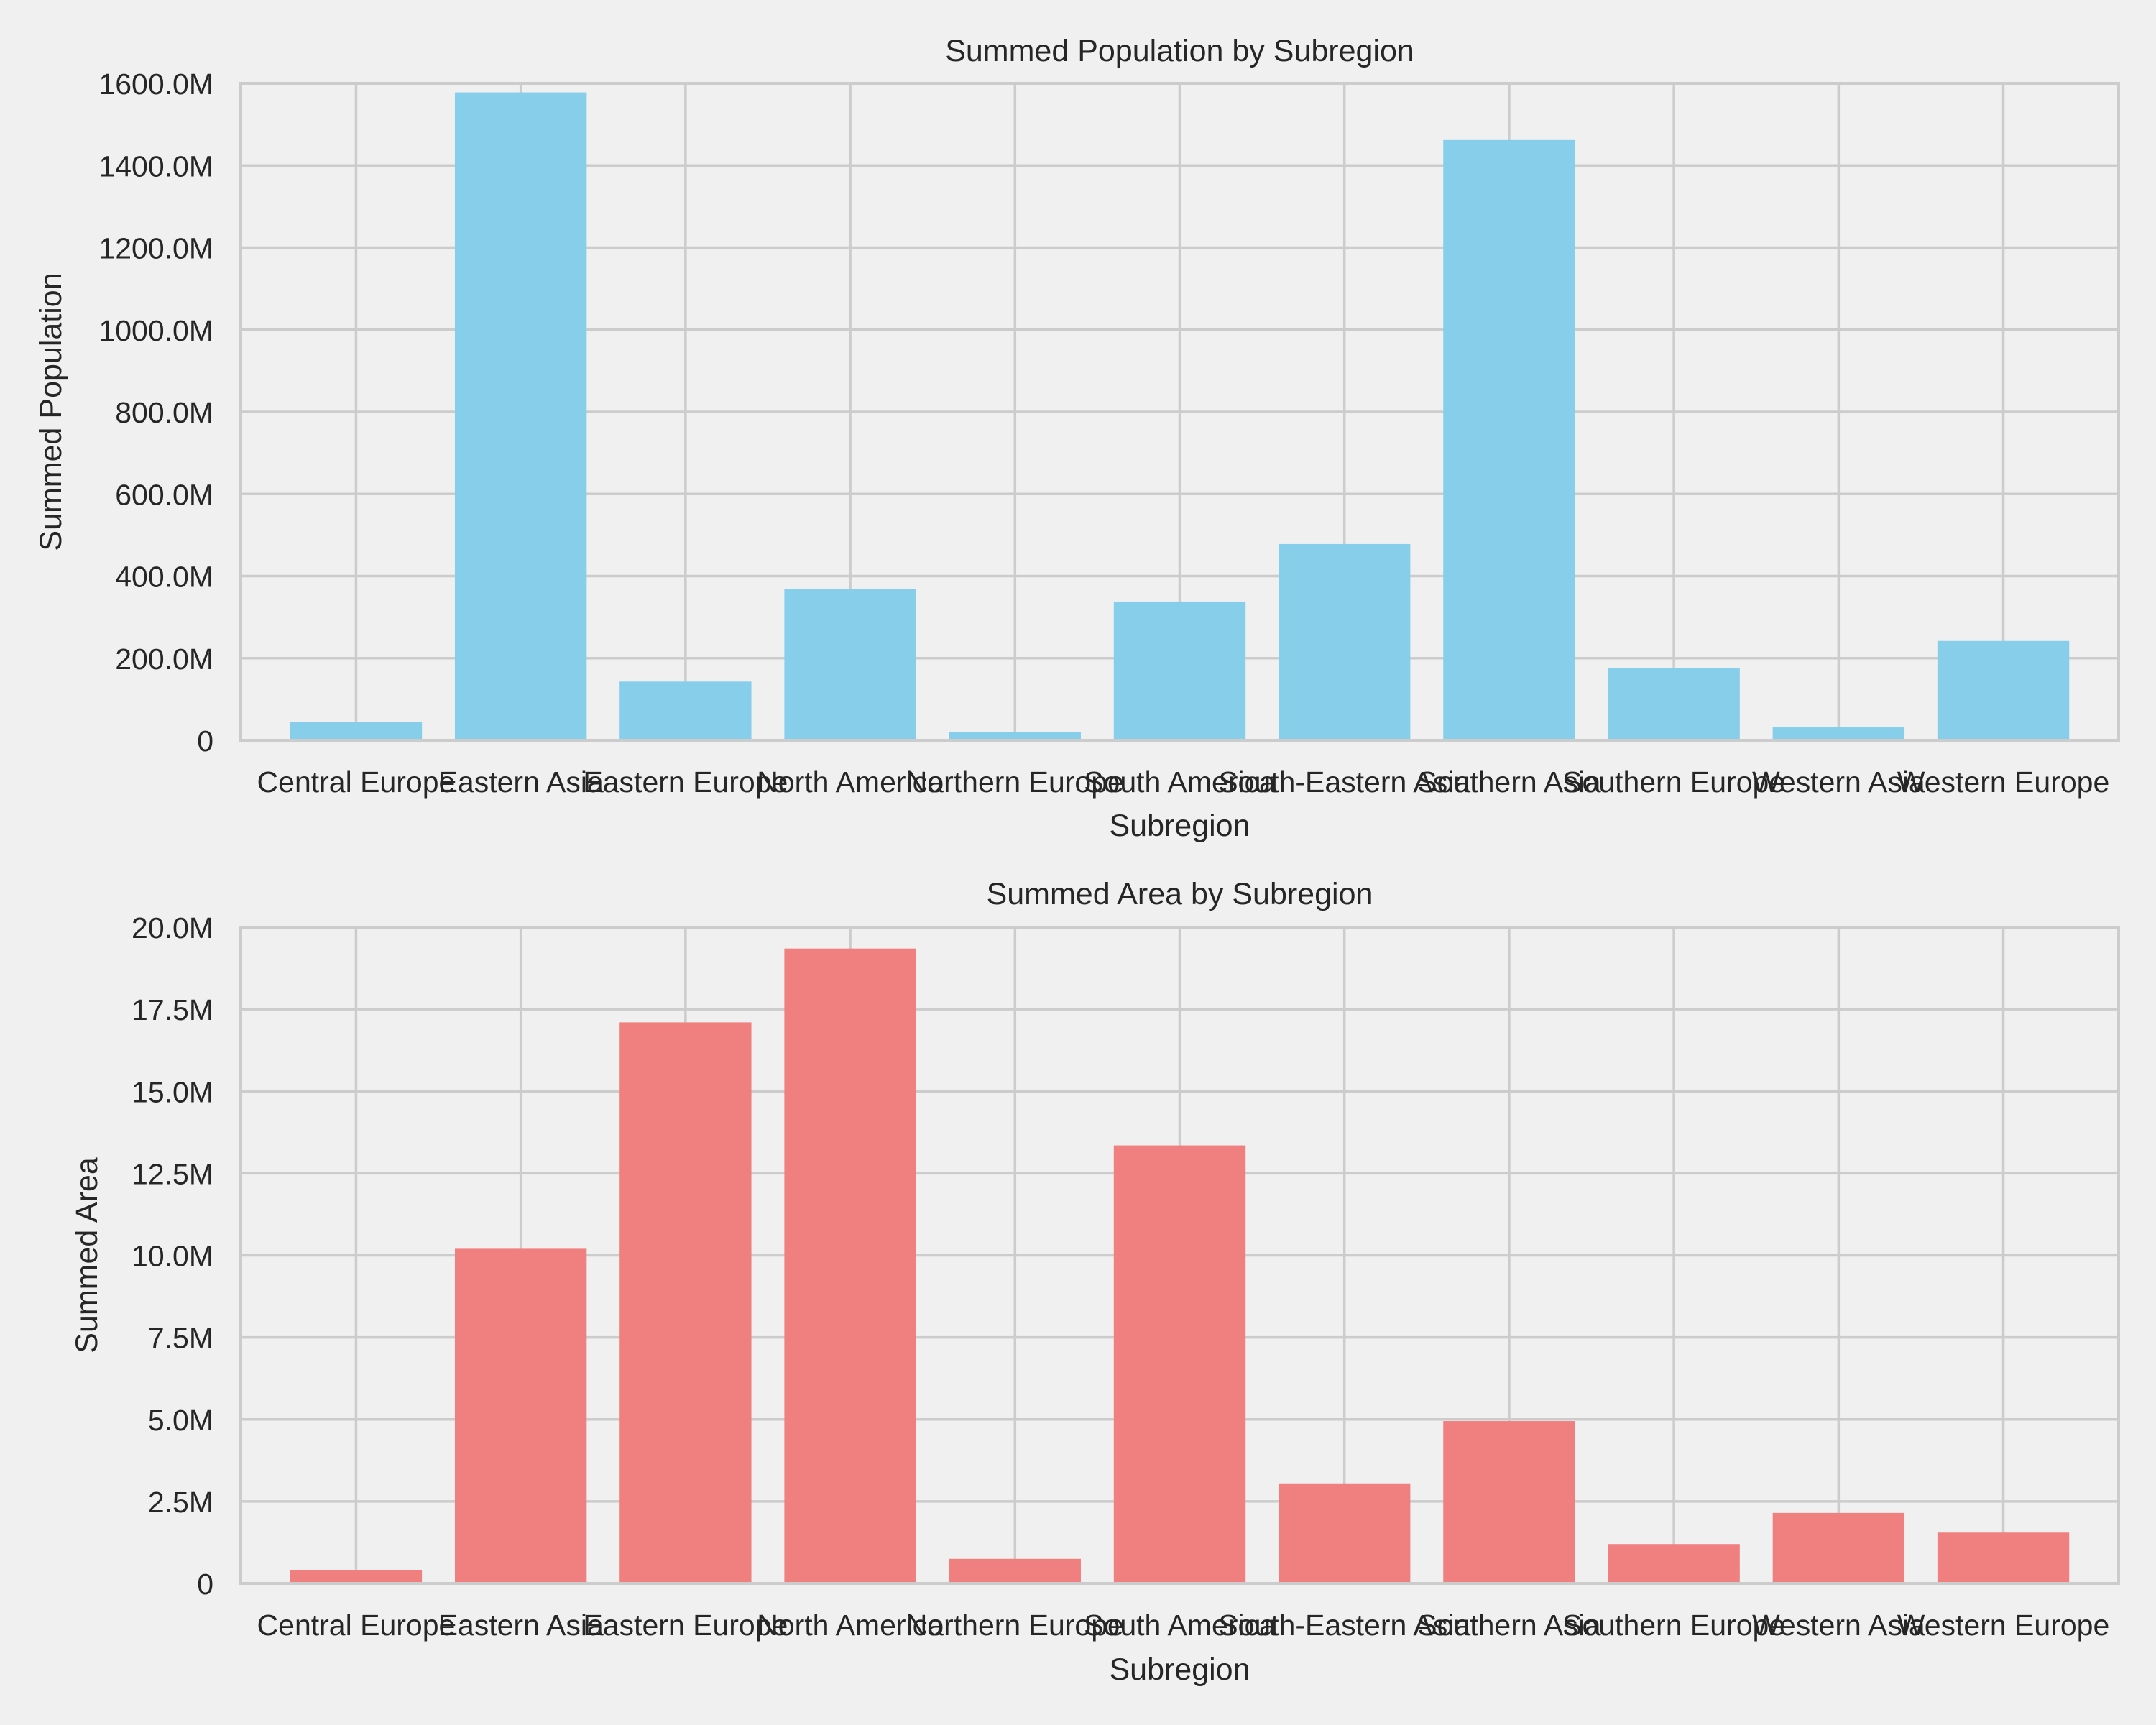 This screenshot has width=2156, height=1725. Describe the element at coordinates (164, 577) in the screenshot. I see `population-y-tick-label: 400.0M` at that location.